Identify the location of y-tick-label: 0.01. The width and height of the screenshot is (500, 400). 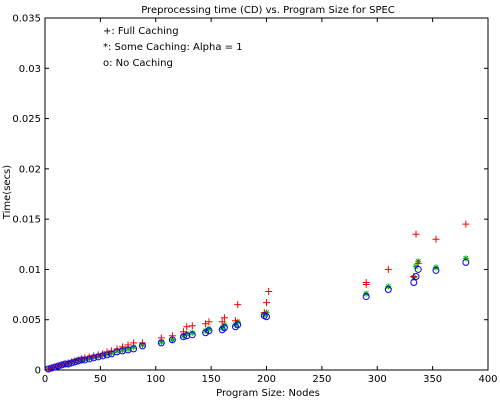
(30, 270).